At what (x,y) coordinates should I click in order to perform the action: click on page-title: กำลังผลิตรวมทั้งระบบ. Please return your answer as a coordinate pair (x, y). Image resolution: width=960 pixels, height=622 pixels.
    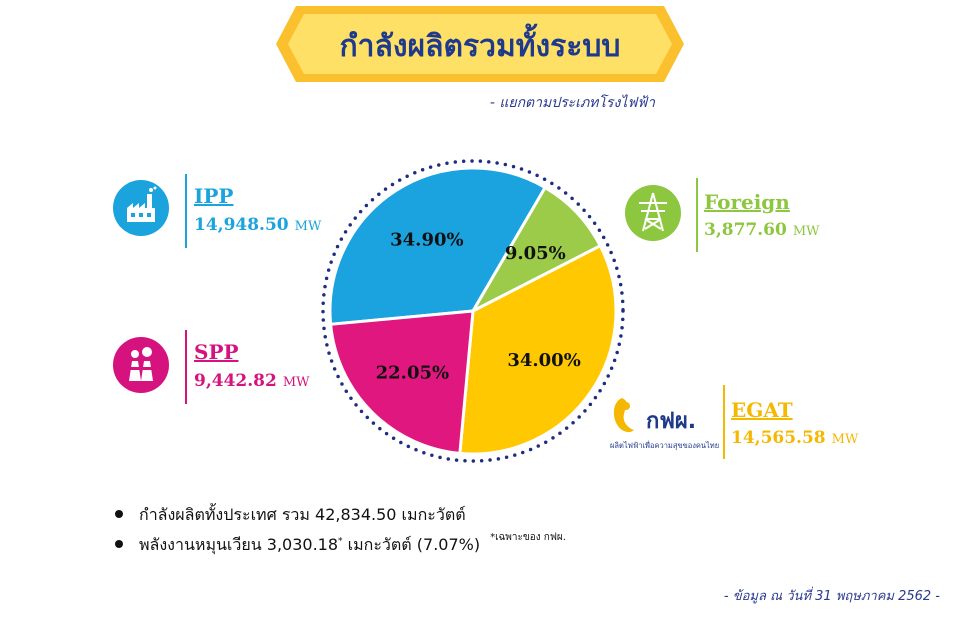
    Looking at the image, I should click on (480, 43).